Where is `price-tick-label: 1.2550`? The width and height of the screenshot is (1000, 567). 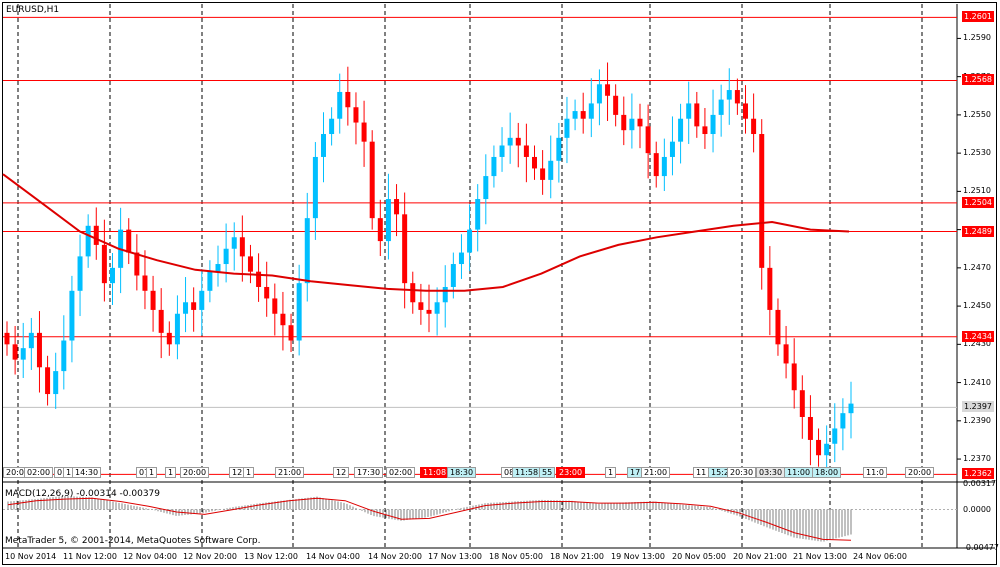 price-tick-label: 1.2550 is located at coordinates (977, 114).